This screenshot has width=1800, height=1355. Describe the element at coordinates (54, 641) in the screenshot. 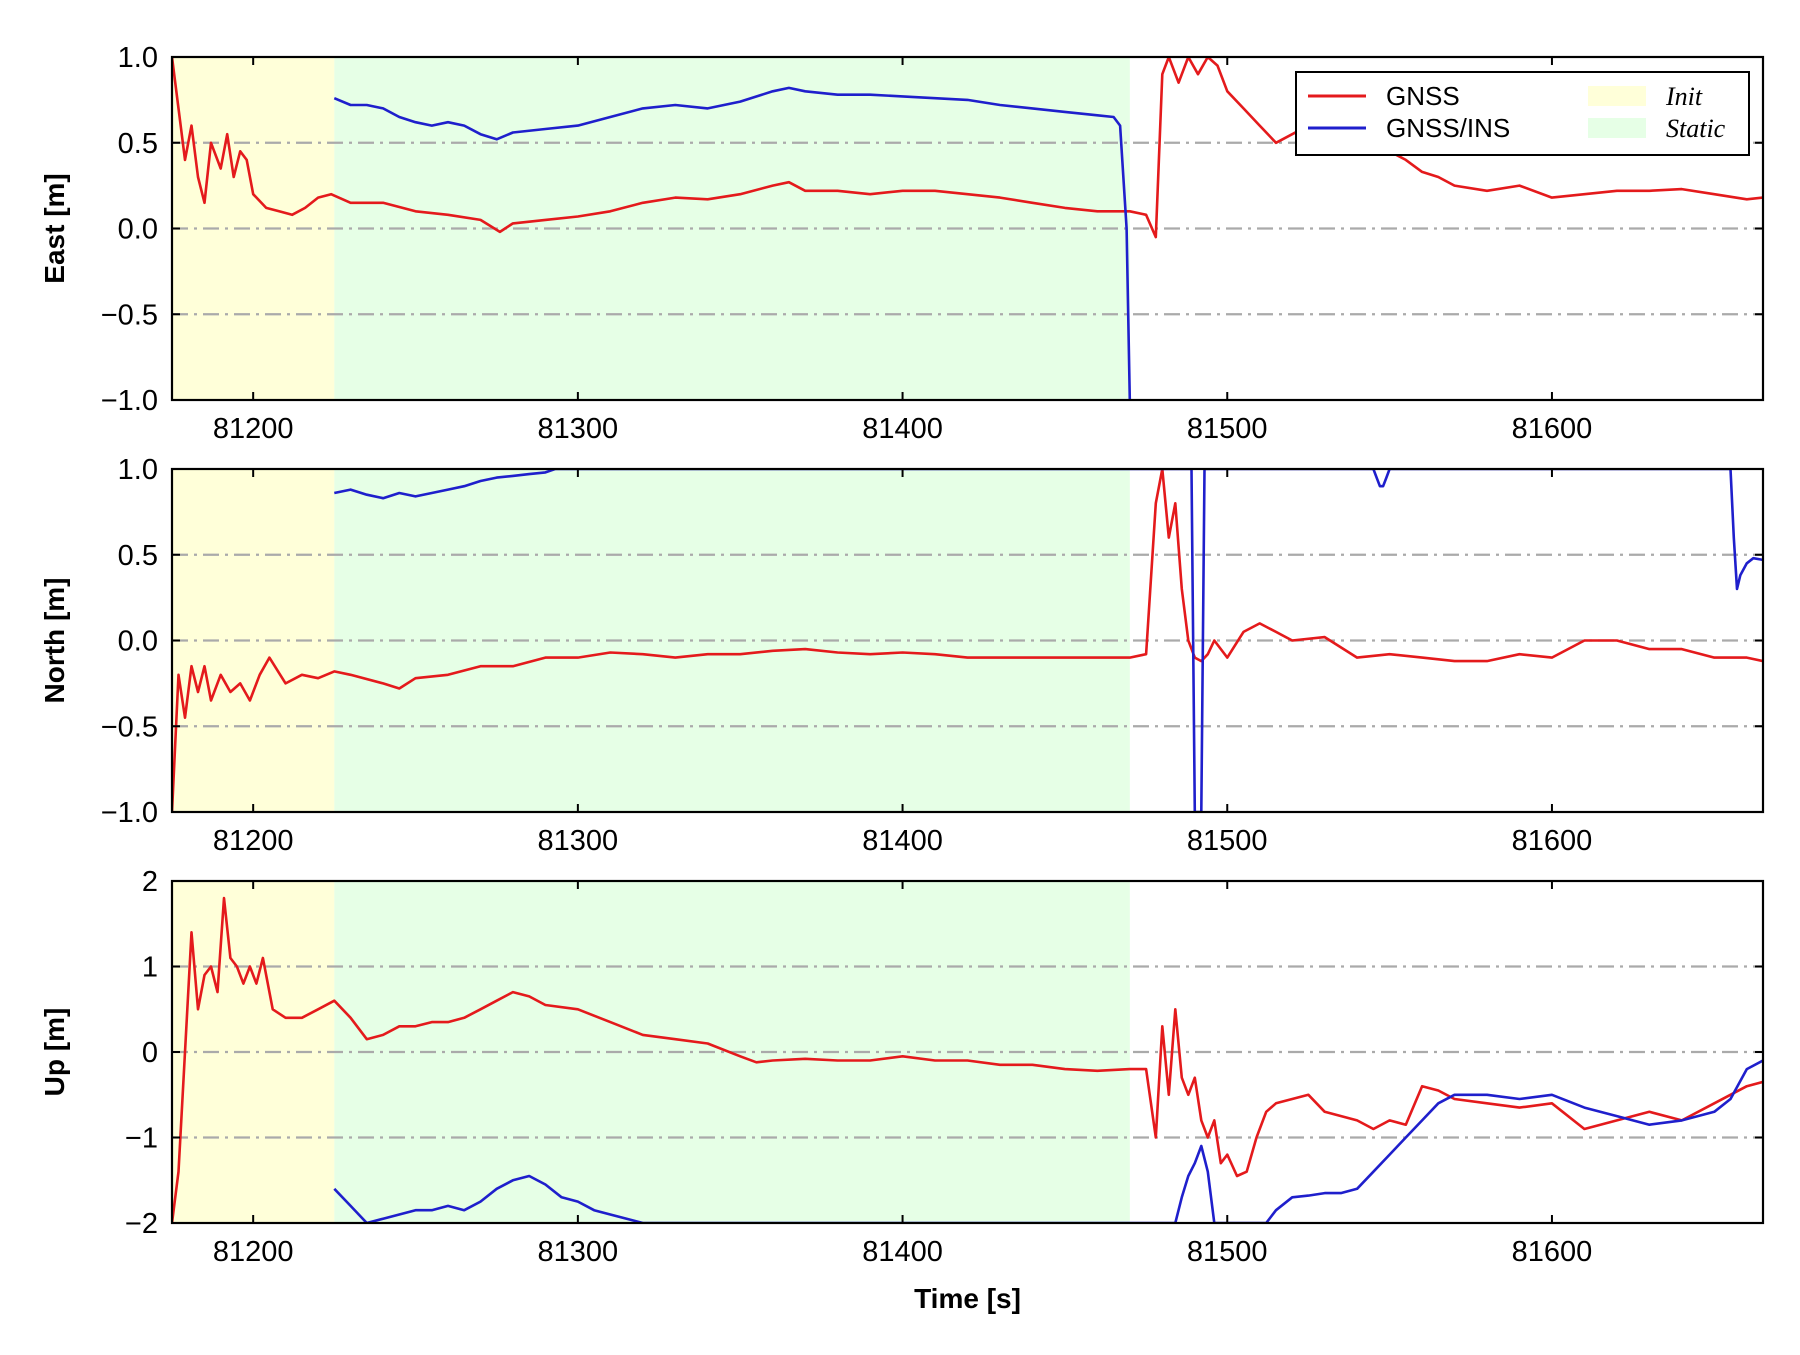

I see `y-axis-label: North [m]` at that location.